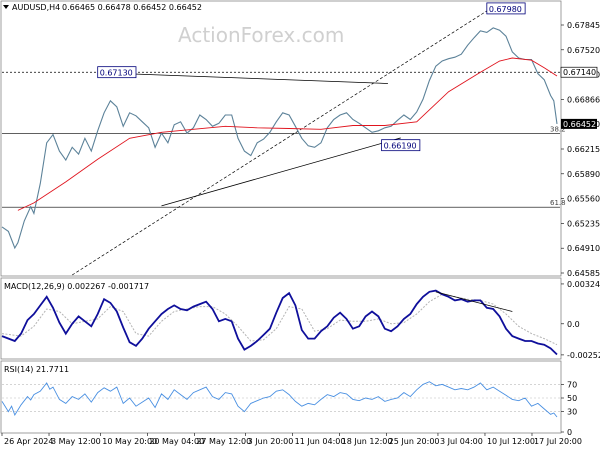  I want to click on symbol-dropdown-icon, so click(6, 7).